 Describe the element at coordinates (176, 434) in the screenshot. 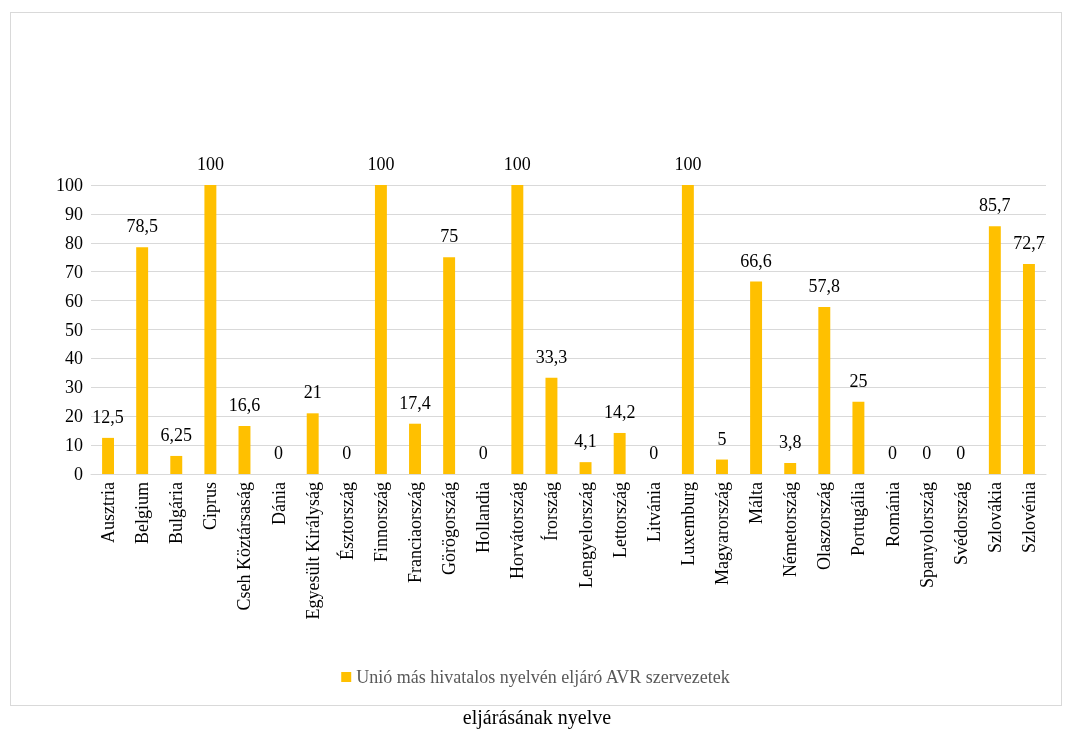

I see `data-label: 6,25` at that location.